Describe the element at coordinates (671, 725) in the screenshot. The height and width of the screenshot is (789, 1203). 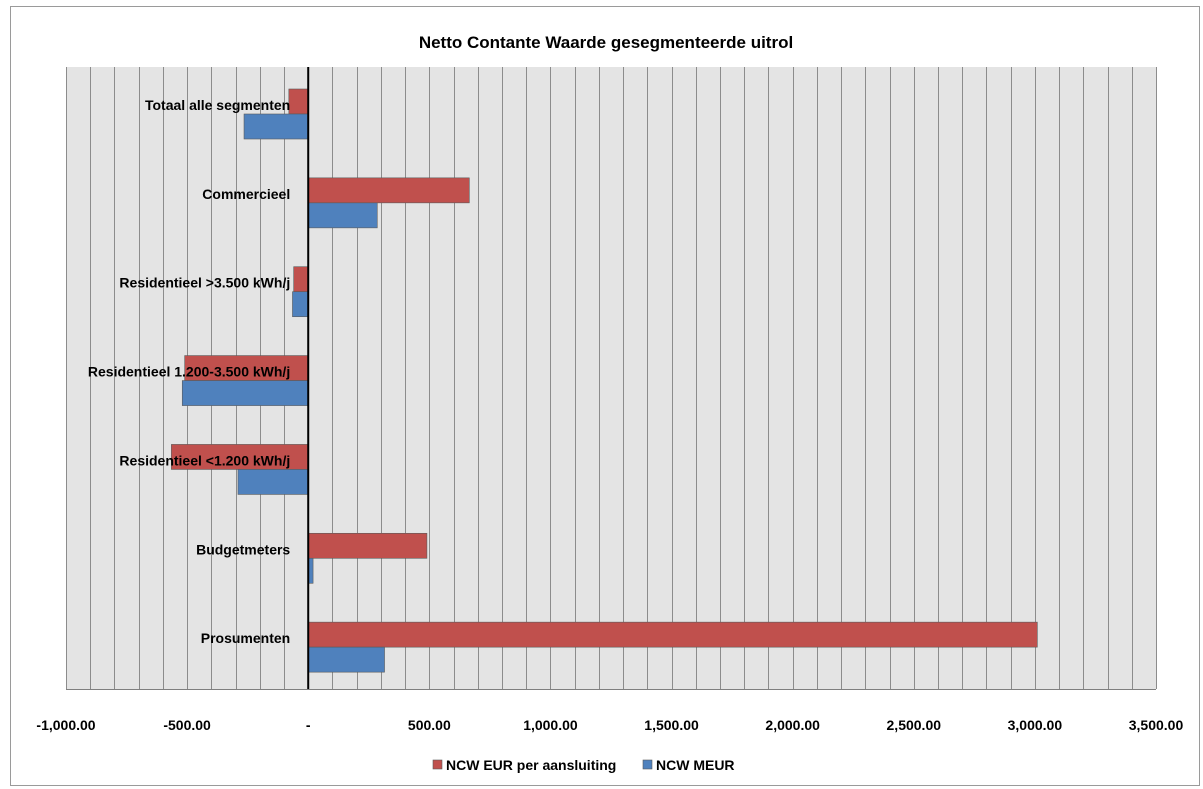
I see `x-tick-label: 1,500.00` at that location.